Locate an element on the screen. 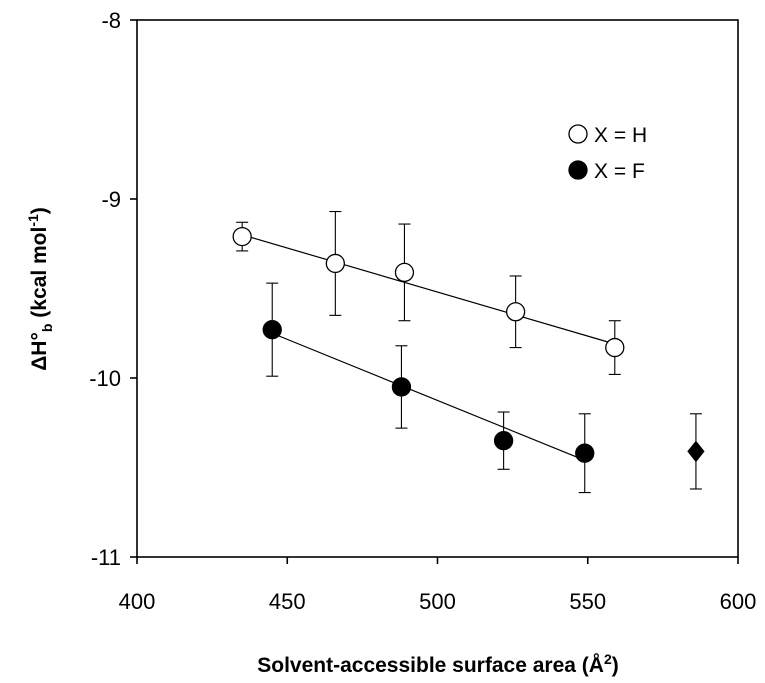  y-axis-title-main: ΔH° is located at coordinates (39, 351).